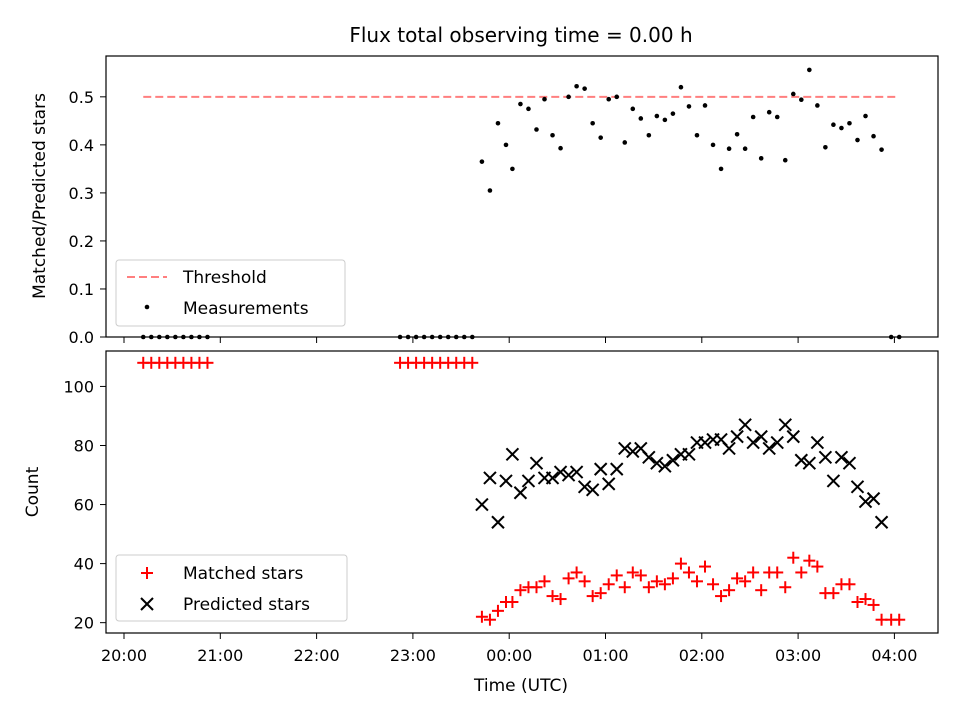 The image size is (960, 720). Describe the element at coordinates (87, 217) in the screenshot. I see `top-y-axis: 0.0 0.1 0.2 0.3 0.4 0.5` at that location.